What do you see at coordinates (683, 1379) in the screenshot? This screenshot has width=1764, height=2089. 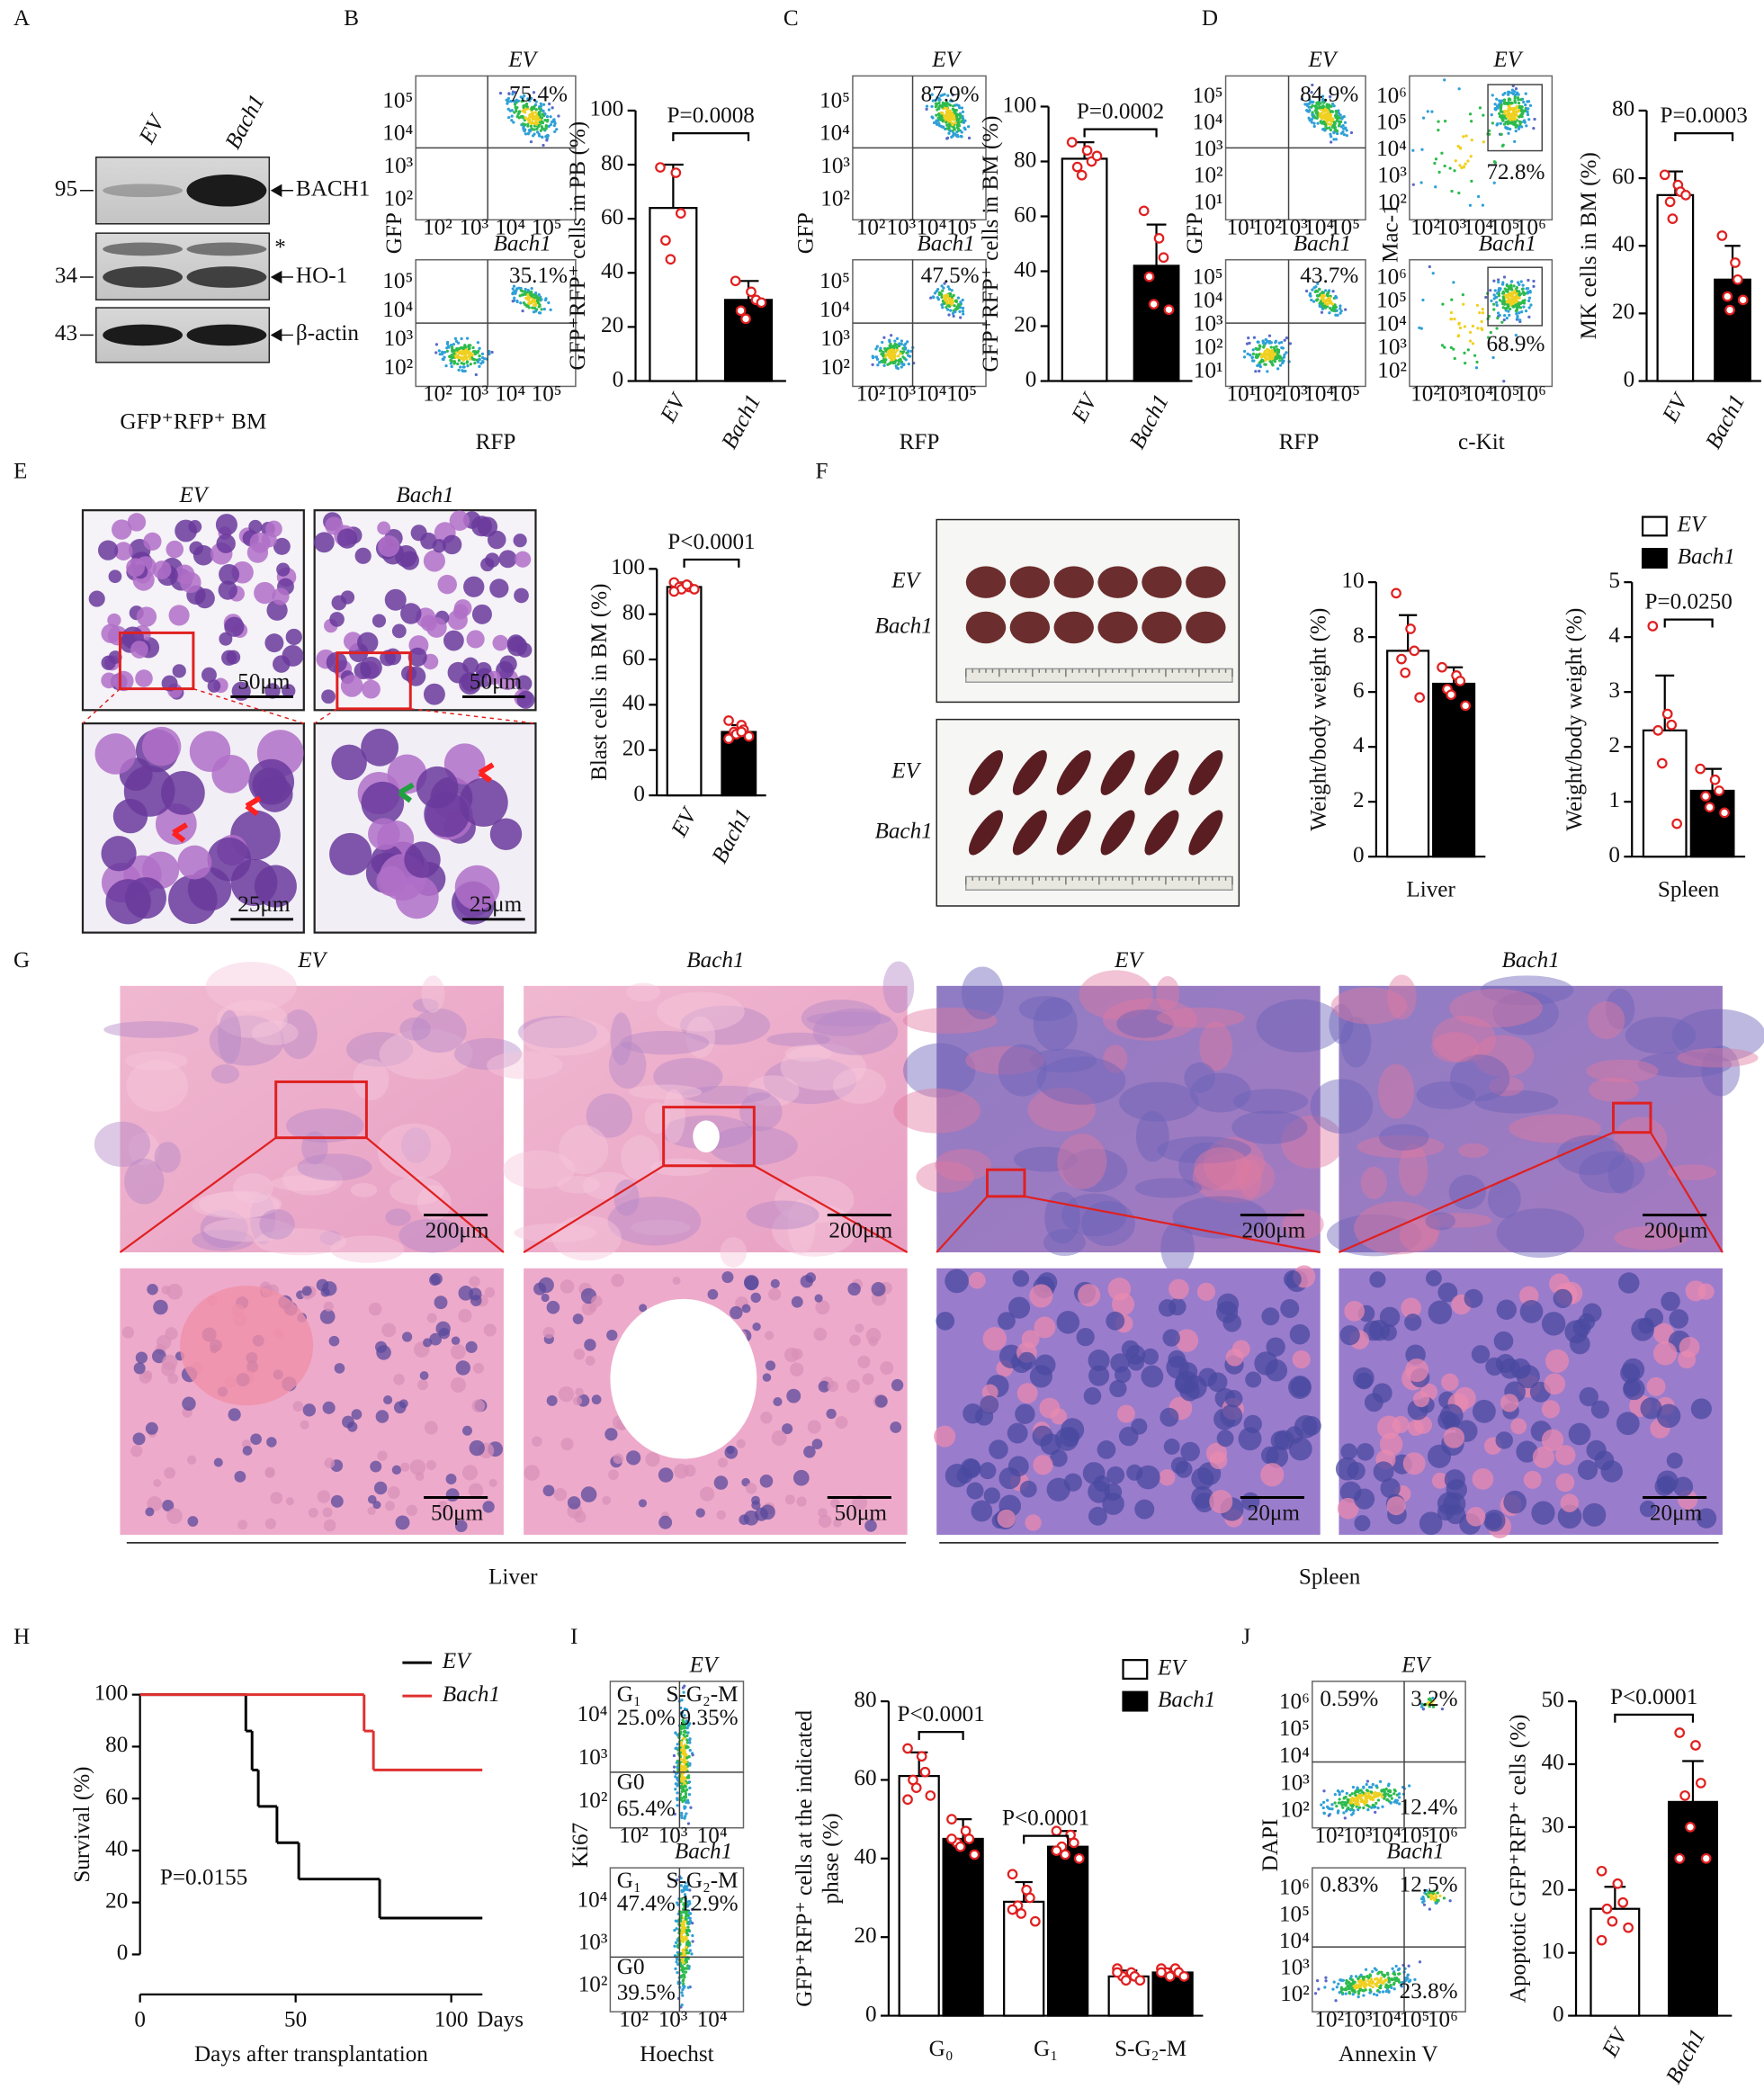 I see `vessel` at bounding box center [683, 1379].